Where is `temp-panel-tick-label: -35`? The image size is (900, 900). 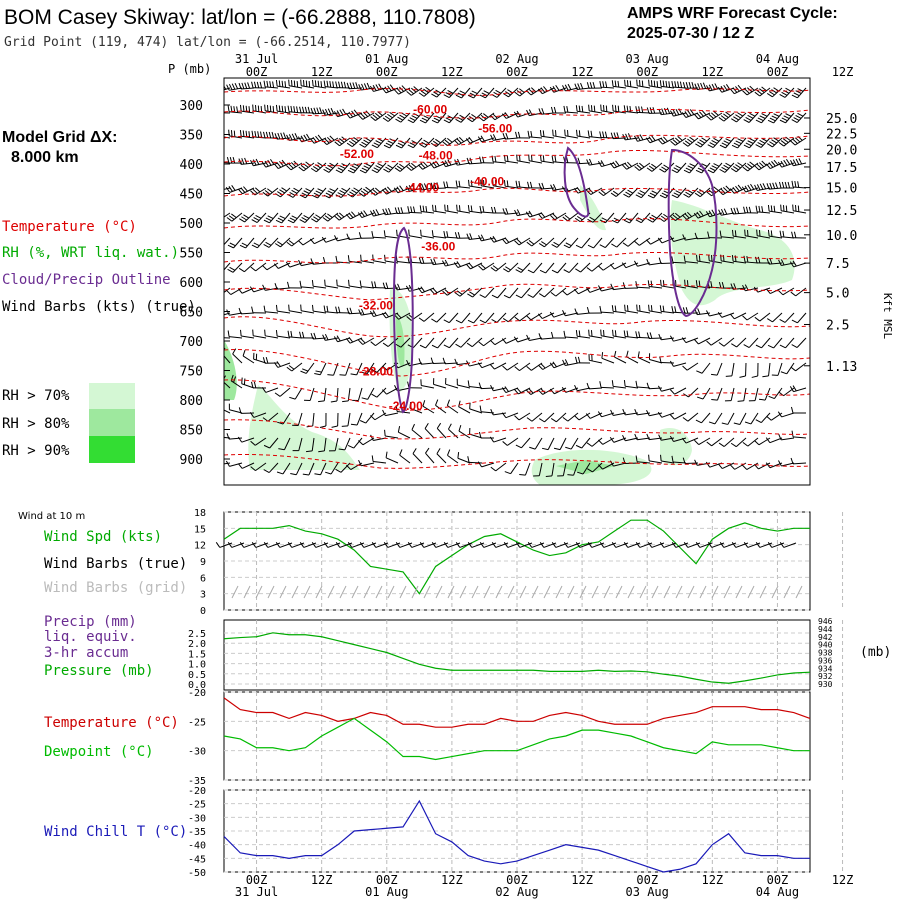 temp-panel-tick-label: -35 is located at coordinates (197, 781).